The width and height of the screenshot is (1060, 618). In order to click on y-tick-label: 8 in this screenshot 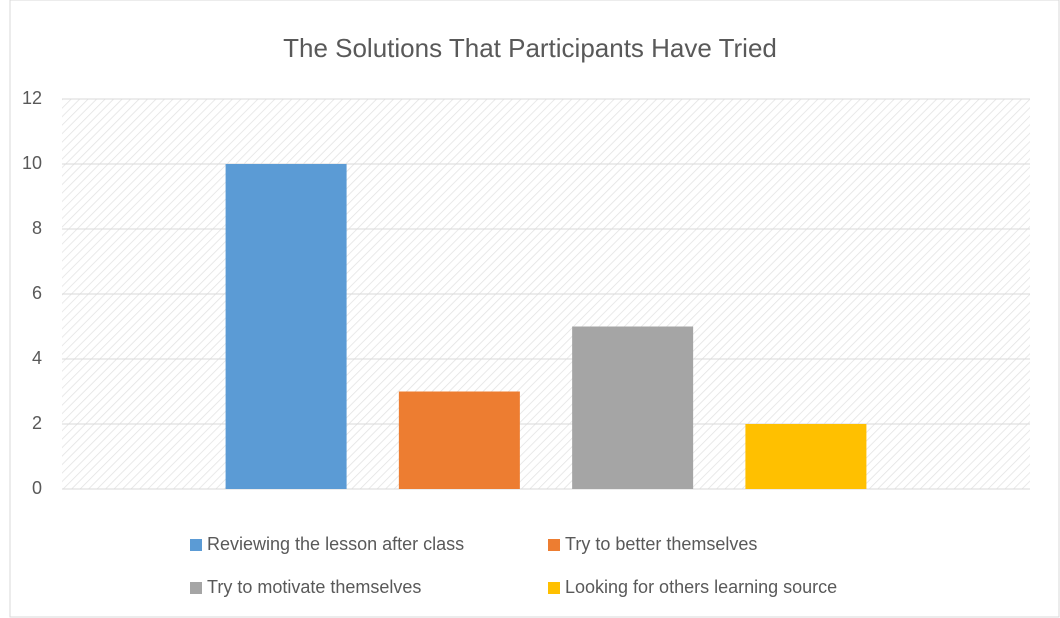, I will do `click(37, 228)`.